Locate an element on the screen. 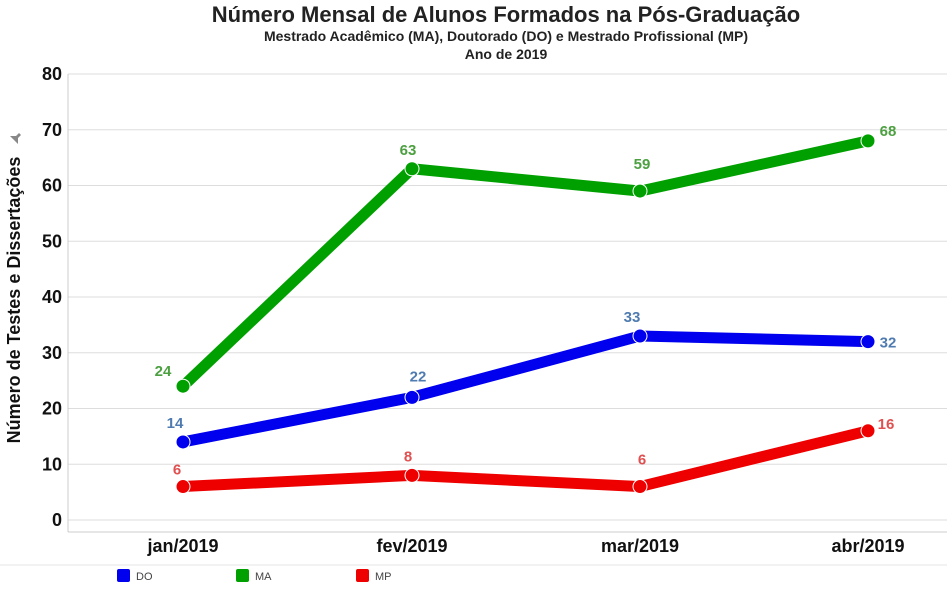 This screenshot has height=591, width=947. y-tick-label: 60 is located at coordinates (52, 186).